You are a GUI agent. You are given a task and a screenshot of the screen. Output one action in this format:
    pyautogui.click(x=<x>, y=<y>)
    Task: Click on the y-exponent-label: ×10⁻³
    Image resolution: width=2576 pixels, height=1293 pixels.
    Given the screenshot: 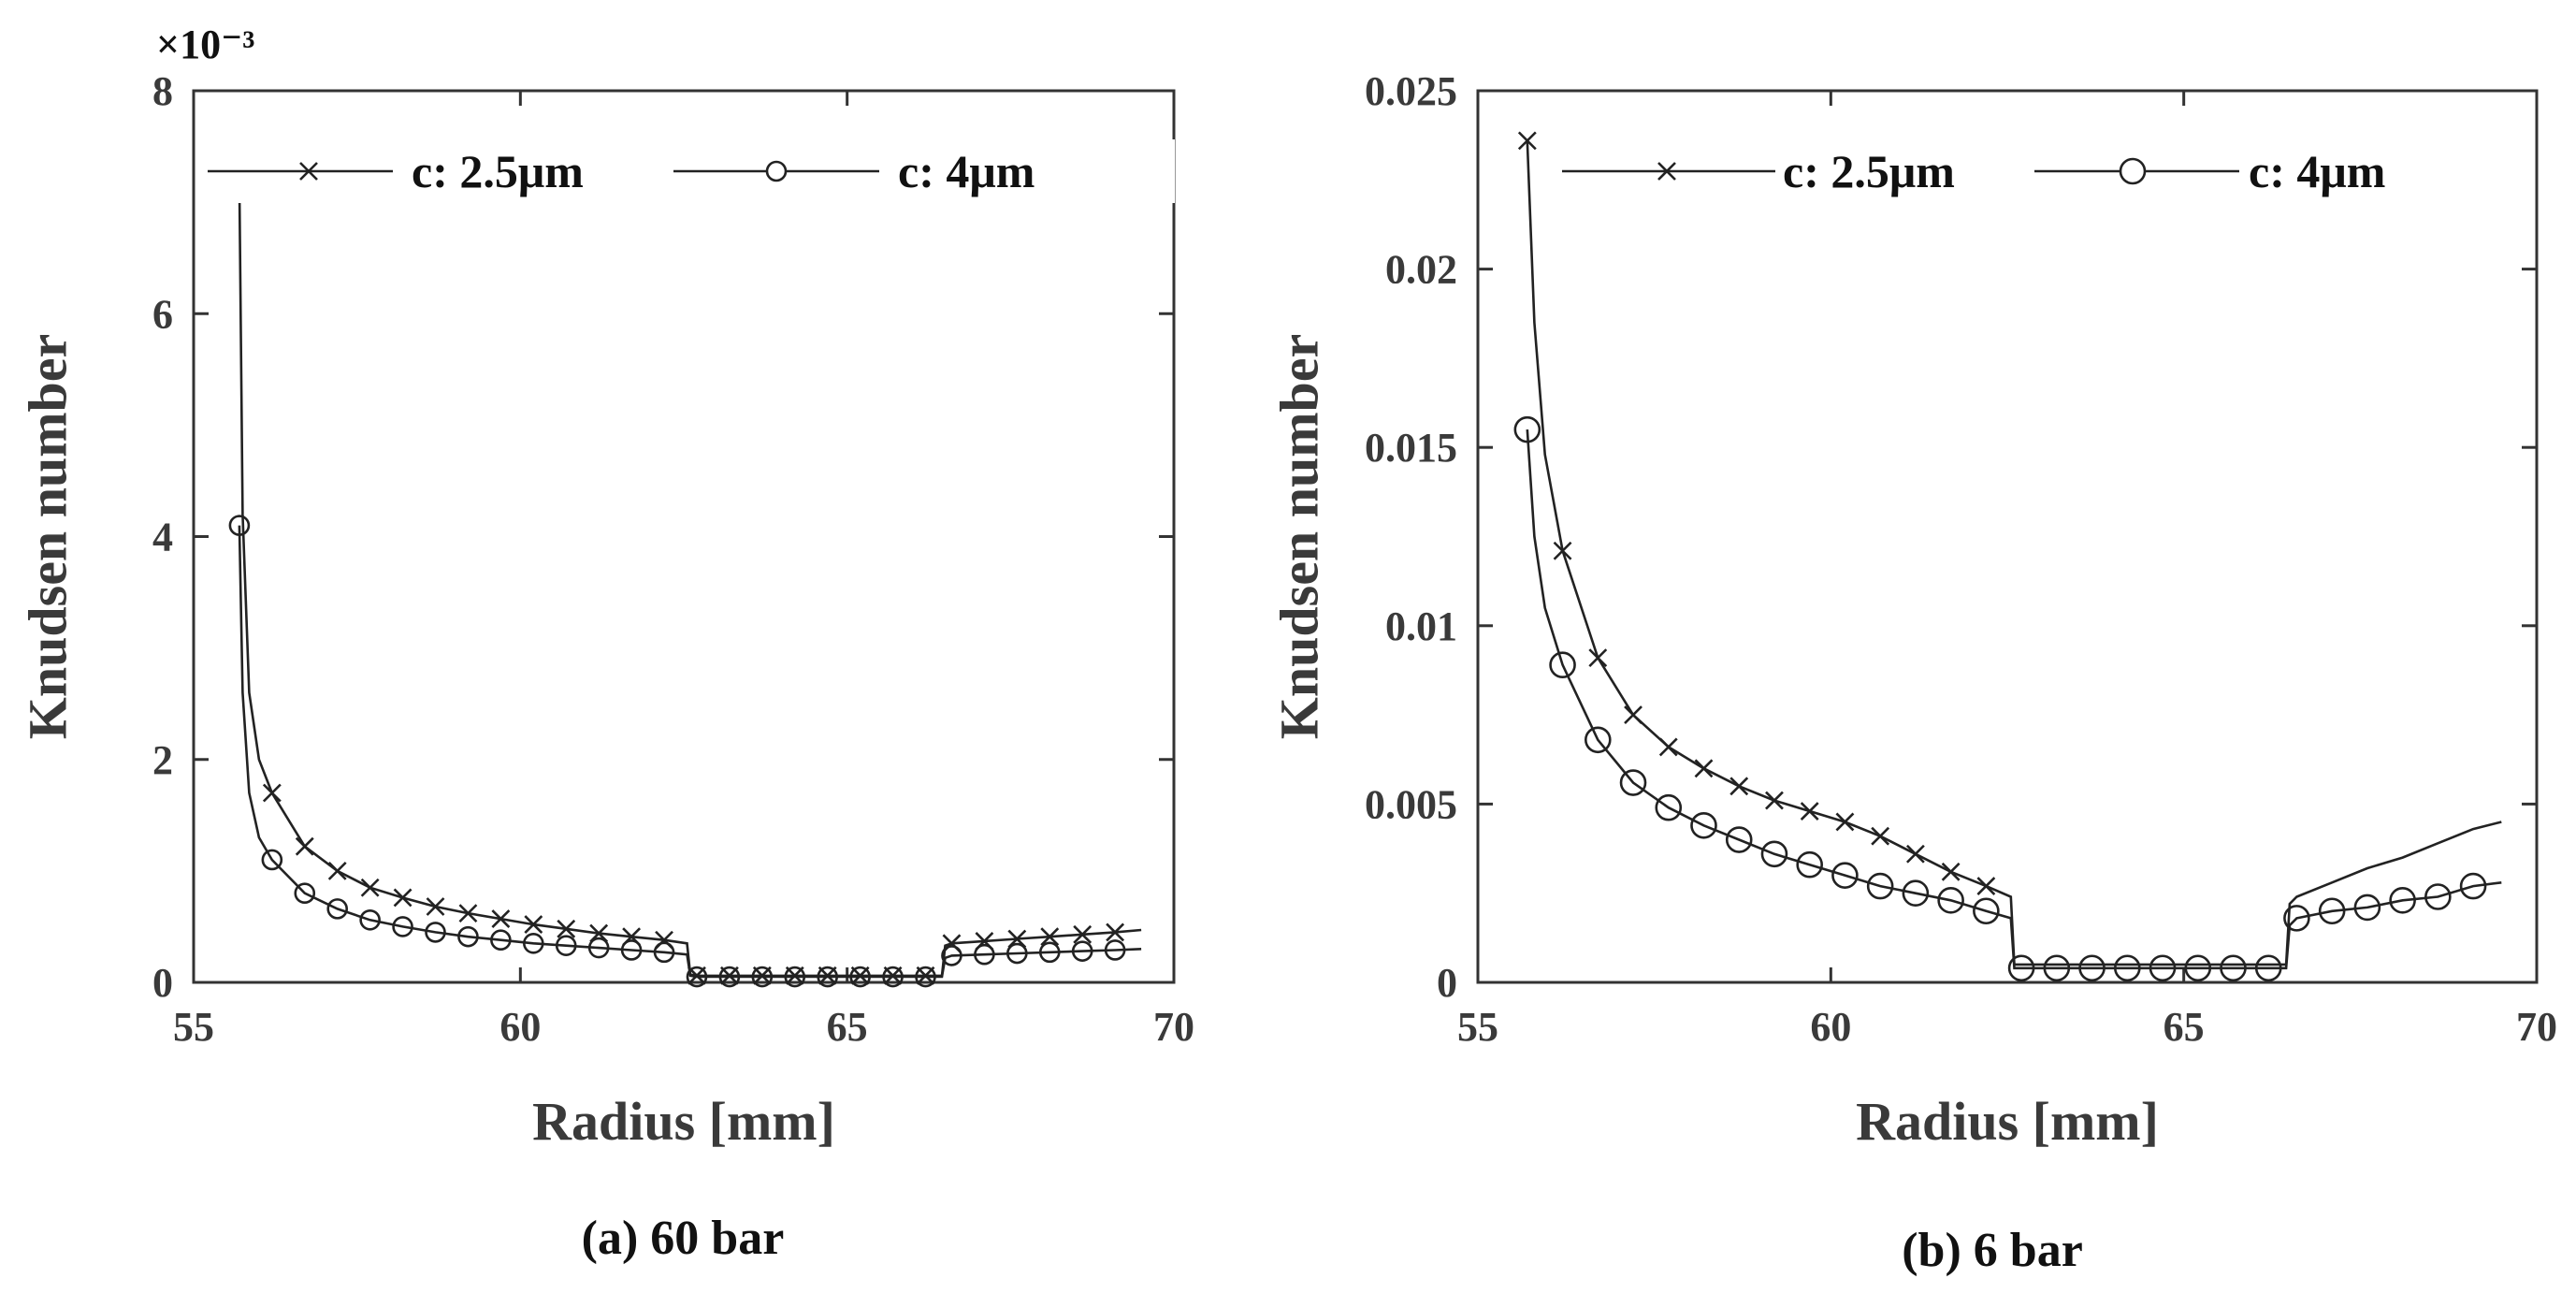 What is the action you would take?
    pyautogui.click(x=205, y=44)
    